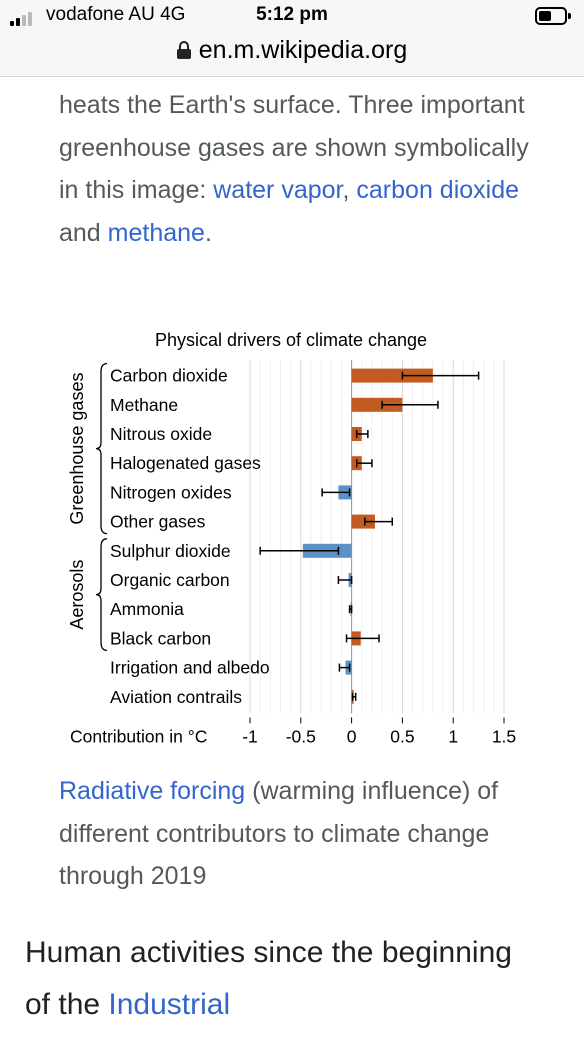 This screenshot has height=1038, width=584. Describe the element at coordinates (438, 190) in the screenshot. I see `link-carbon-dioxide: carbon dioxide` at that location.